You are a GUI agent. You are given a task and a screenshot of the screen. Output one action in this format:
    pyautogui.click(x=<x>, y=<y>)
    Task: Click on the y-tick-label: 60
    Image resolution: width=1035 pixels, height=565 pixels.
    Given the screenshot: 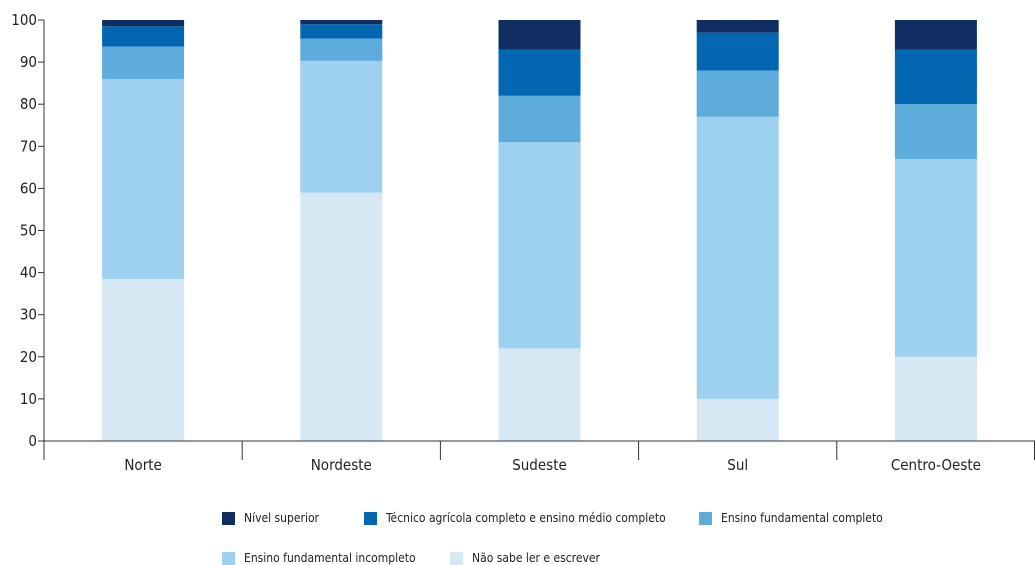 What is the action you would take?
    pyautogui.click(x=28, y=188)
    